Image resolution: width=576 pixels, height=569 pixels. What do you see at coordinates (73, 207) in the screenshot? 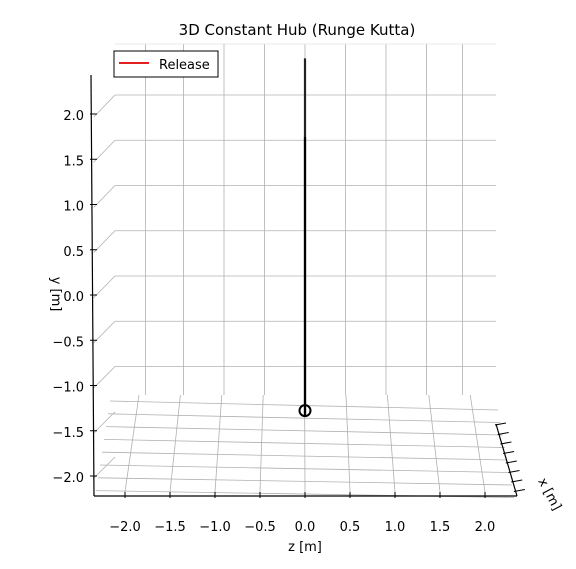
I see `y-tick-label: 1.0` at bounding box center [73, 207].